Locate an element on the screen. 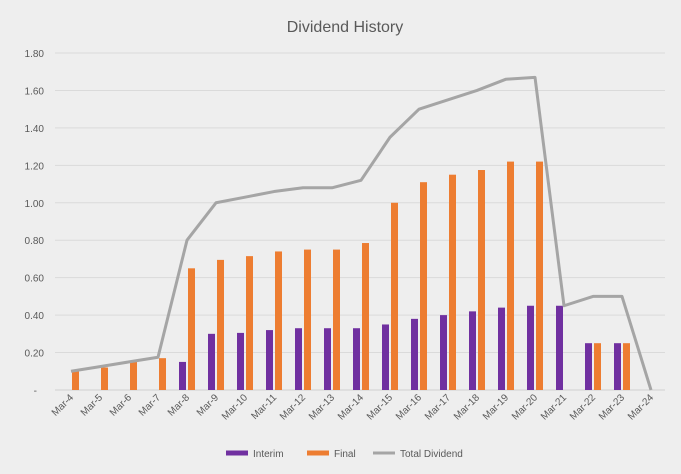  y-tick-label: - is located at coordinates (35, 391).